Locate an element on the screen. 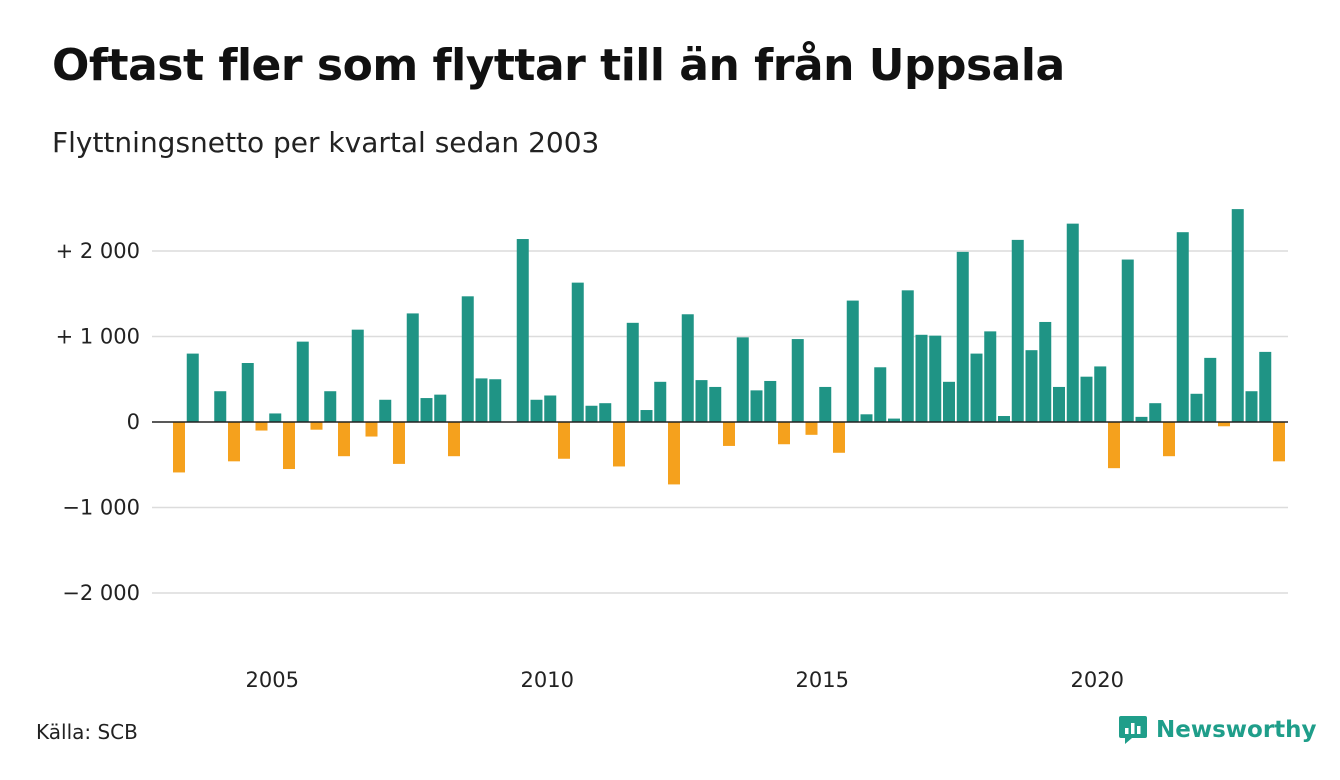  y-tick-label: −1 000 is located at coordinates (101, 508).